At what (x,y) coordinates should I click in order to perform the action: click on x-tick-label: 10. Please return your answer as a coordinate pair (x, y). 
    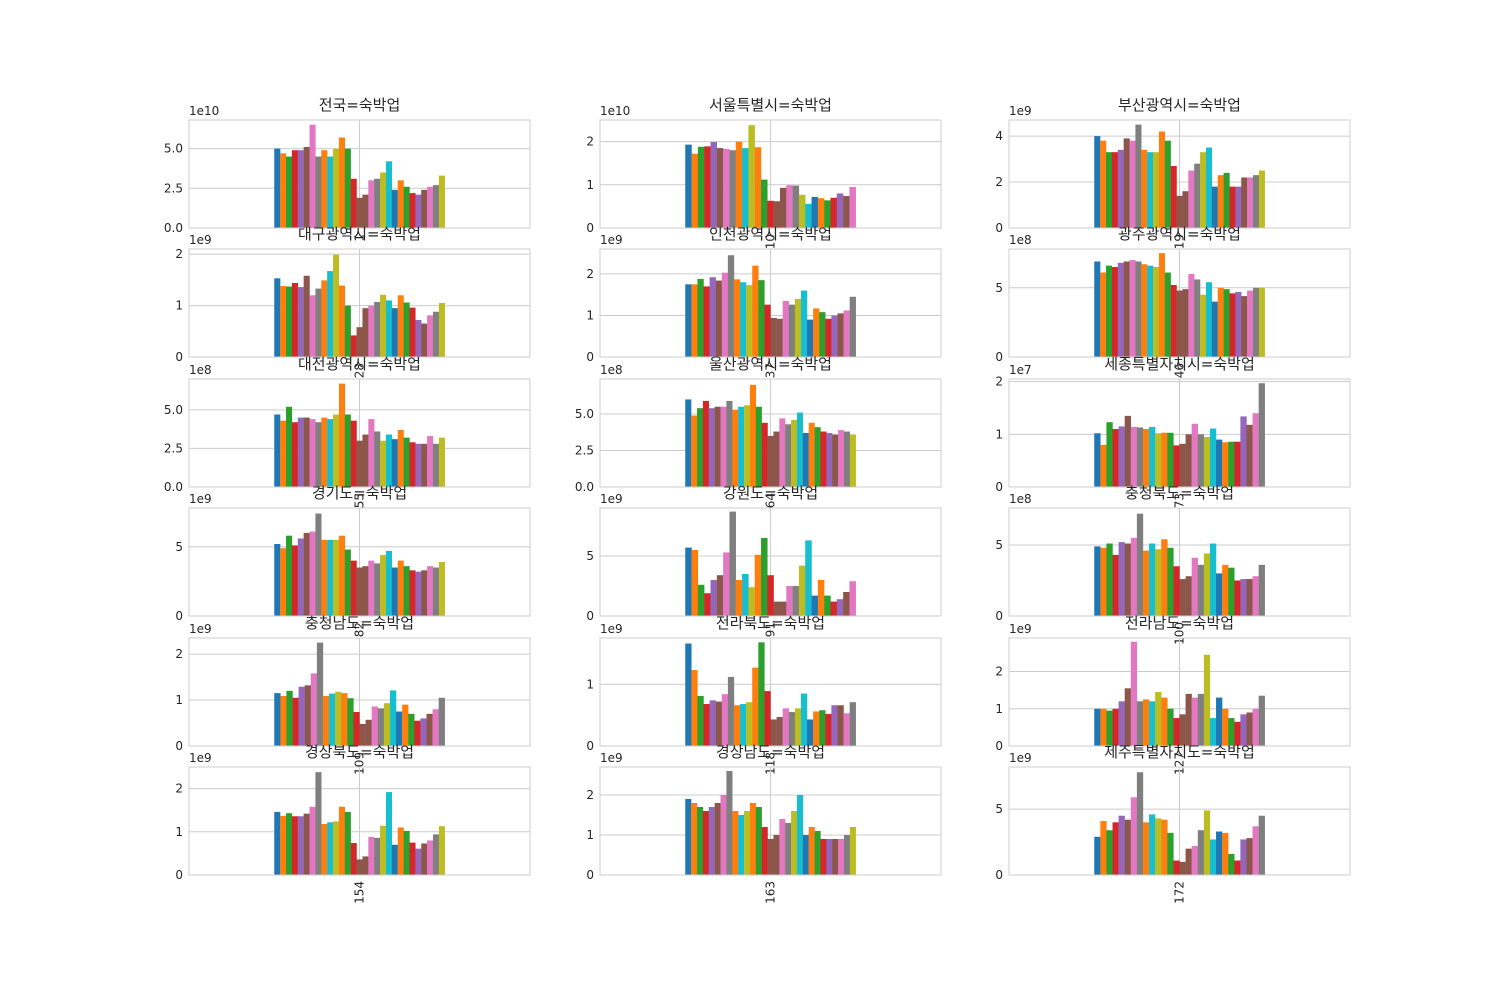
    Looking at the image, I should click on (771, 241).